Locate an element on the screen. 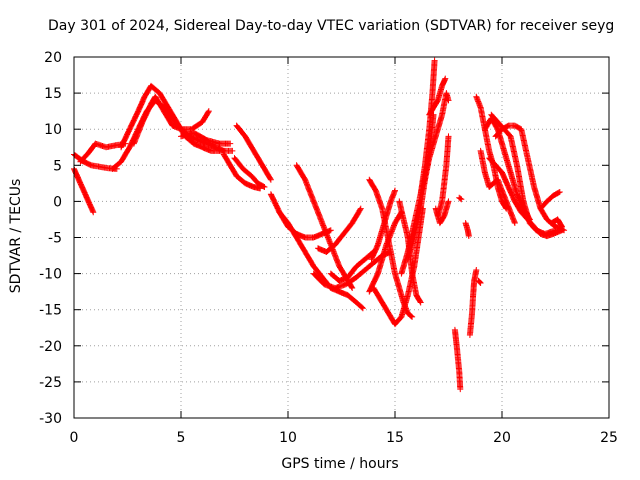 The height and width of the screenshot is (480, 640). y-tick-label: 10 is located at coordinates (53, 130).